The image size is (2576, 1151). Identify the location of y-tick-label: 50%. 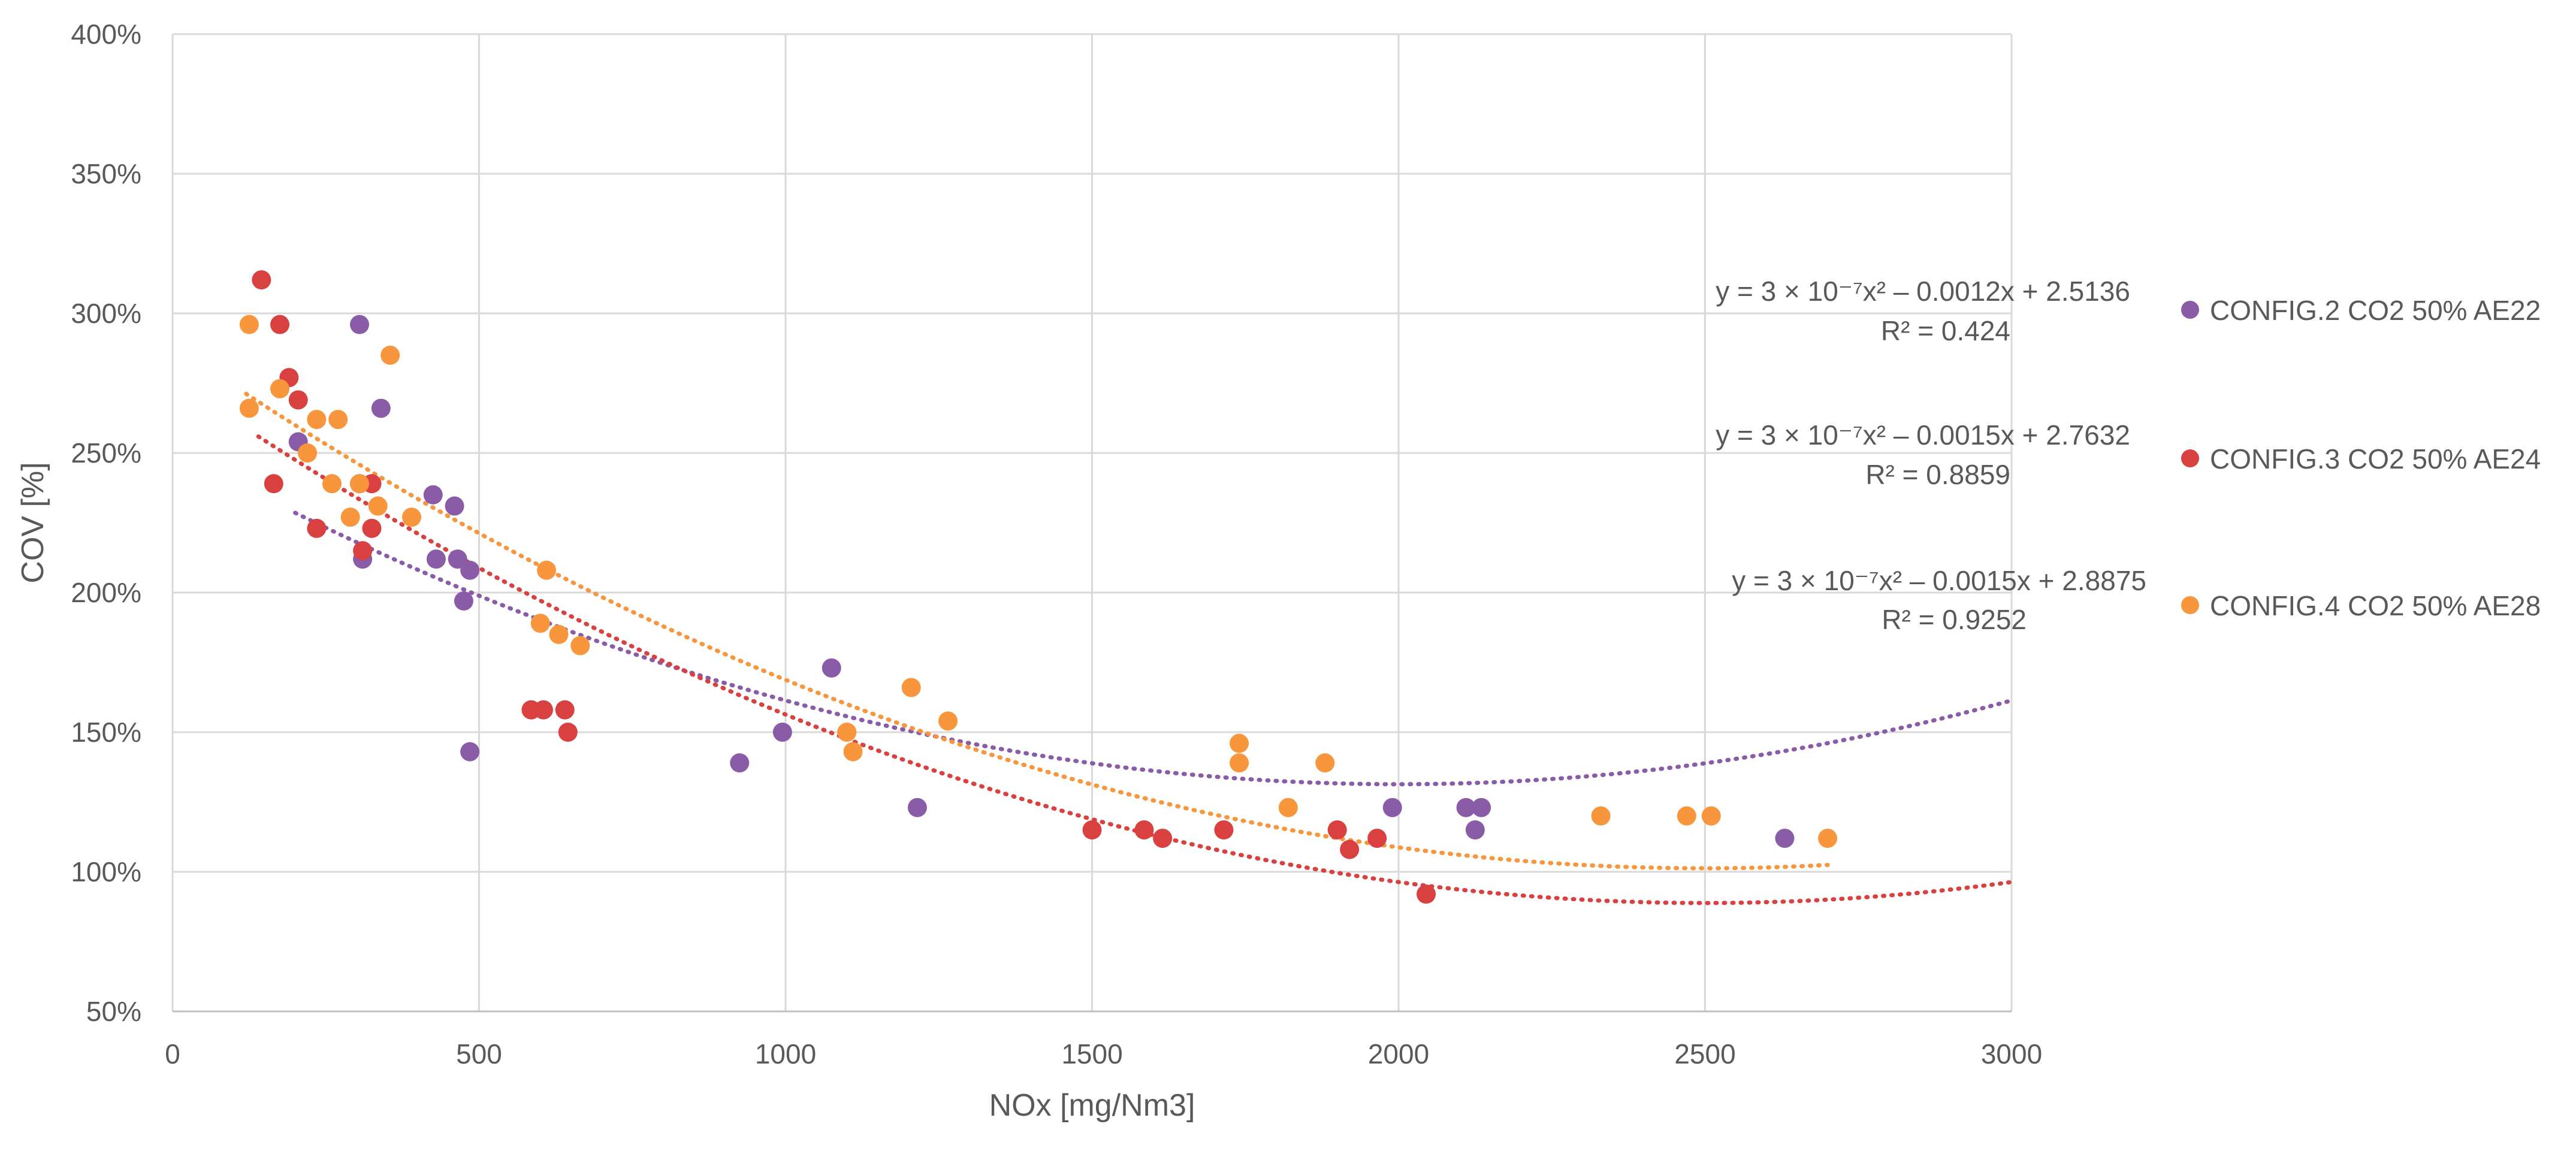
(114, 1011).